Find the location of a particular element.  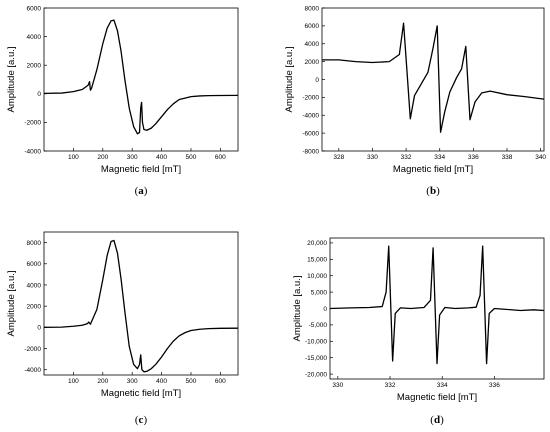

panel-letter: a is located at coordinates (141, 191).